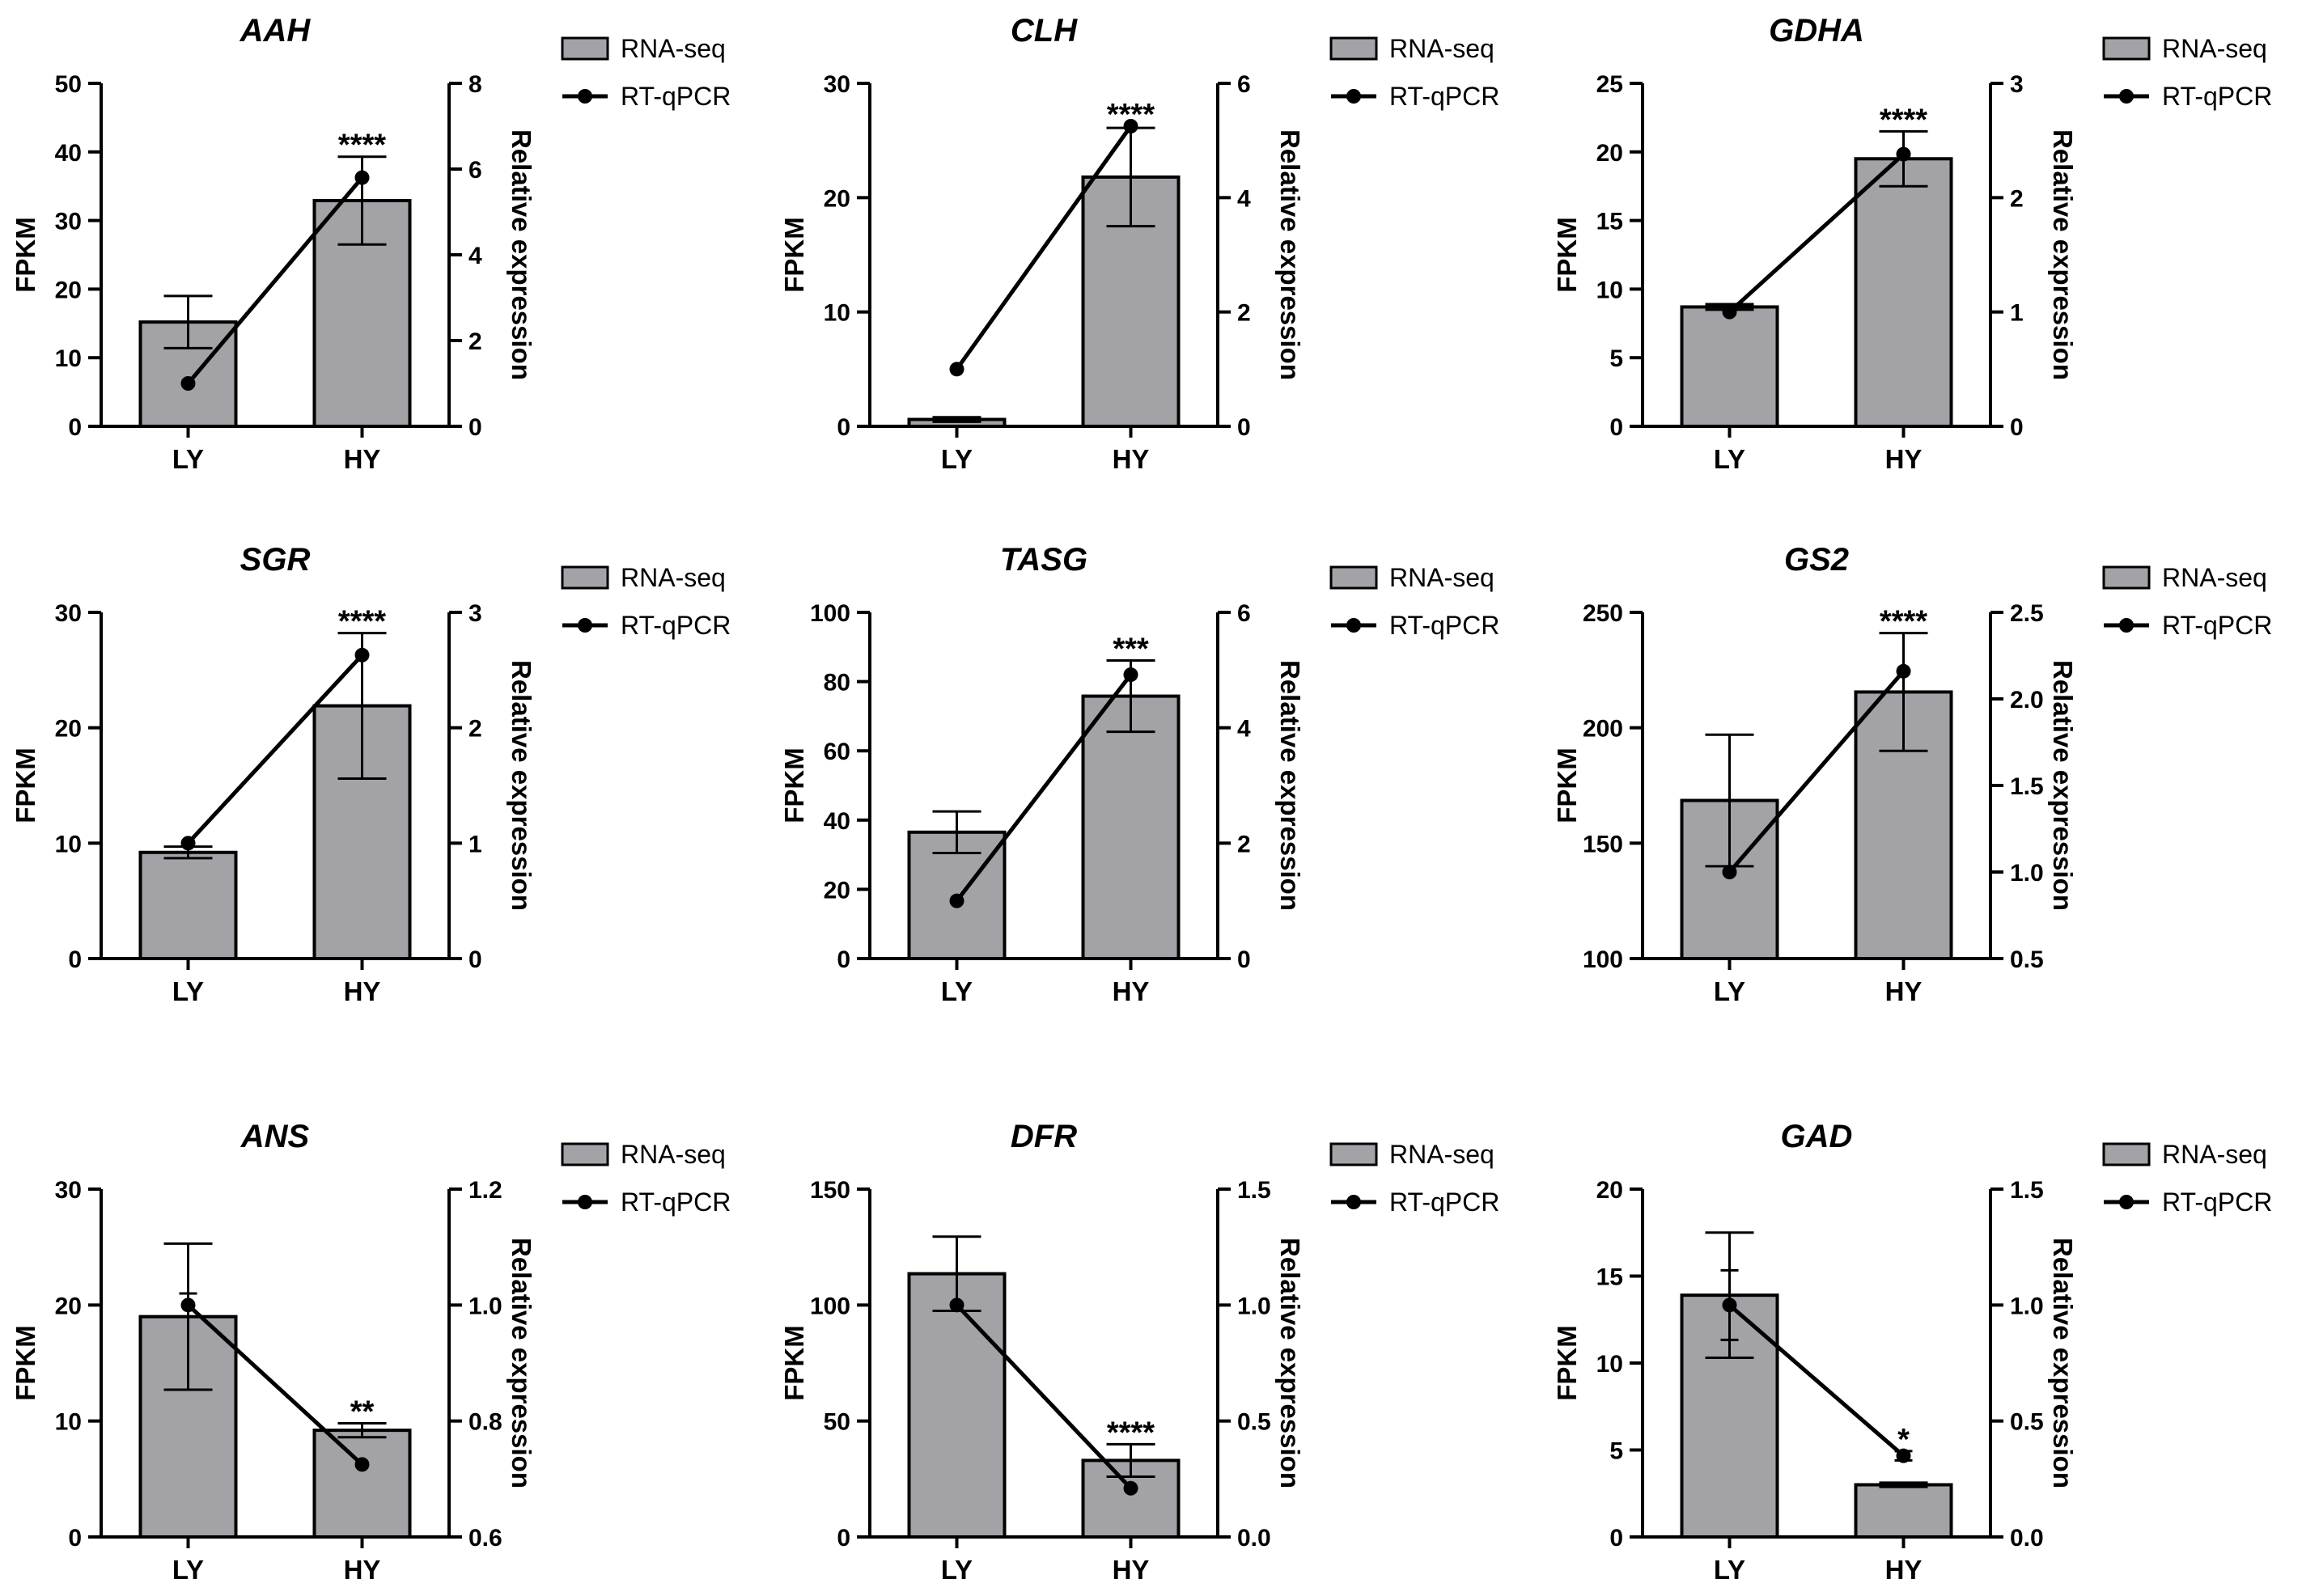 This screenshot has width=2302, height=1596. I want to click on y2-tick-label: 0.0, so click(2027, 1538).